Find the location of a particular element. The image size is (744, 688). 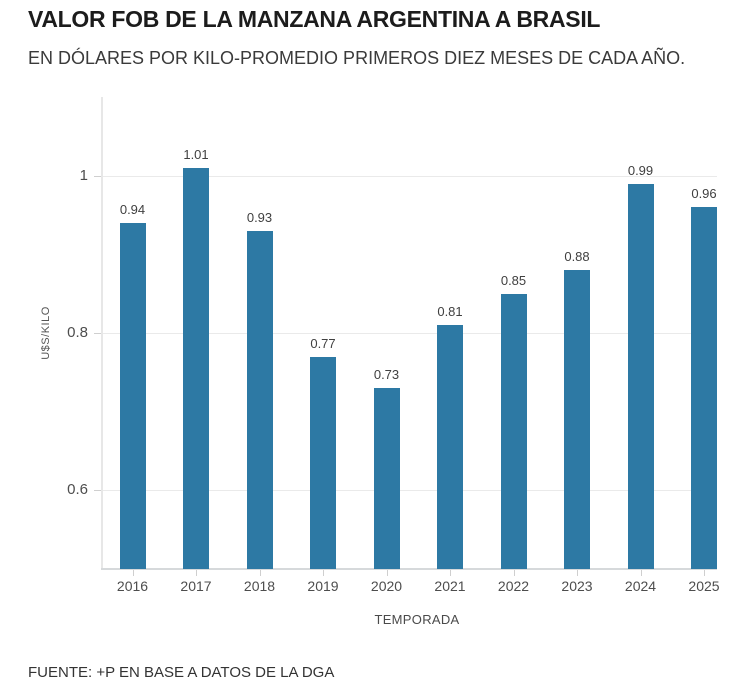

y-tick-label: 0.6 is located at coordinates (77, 490).